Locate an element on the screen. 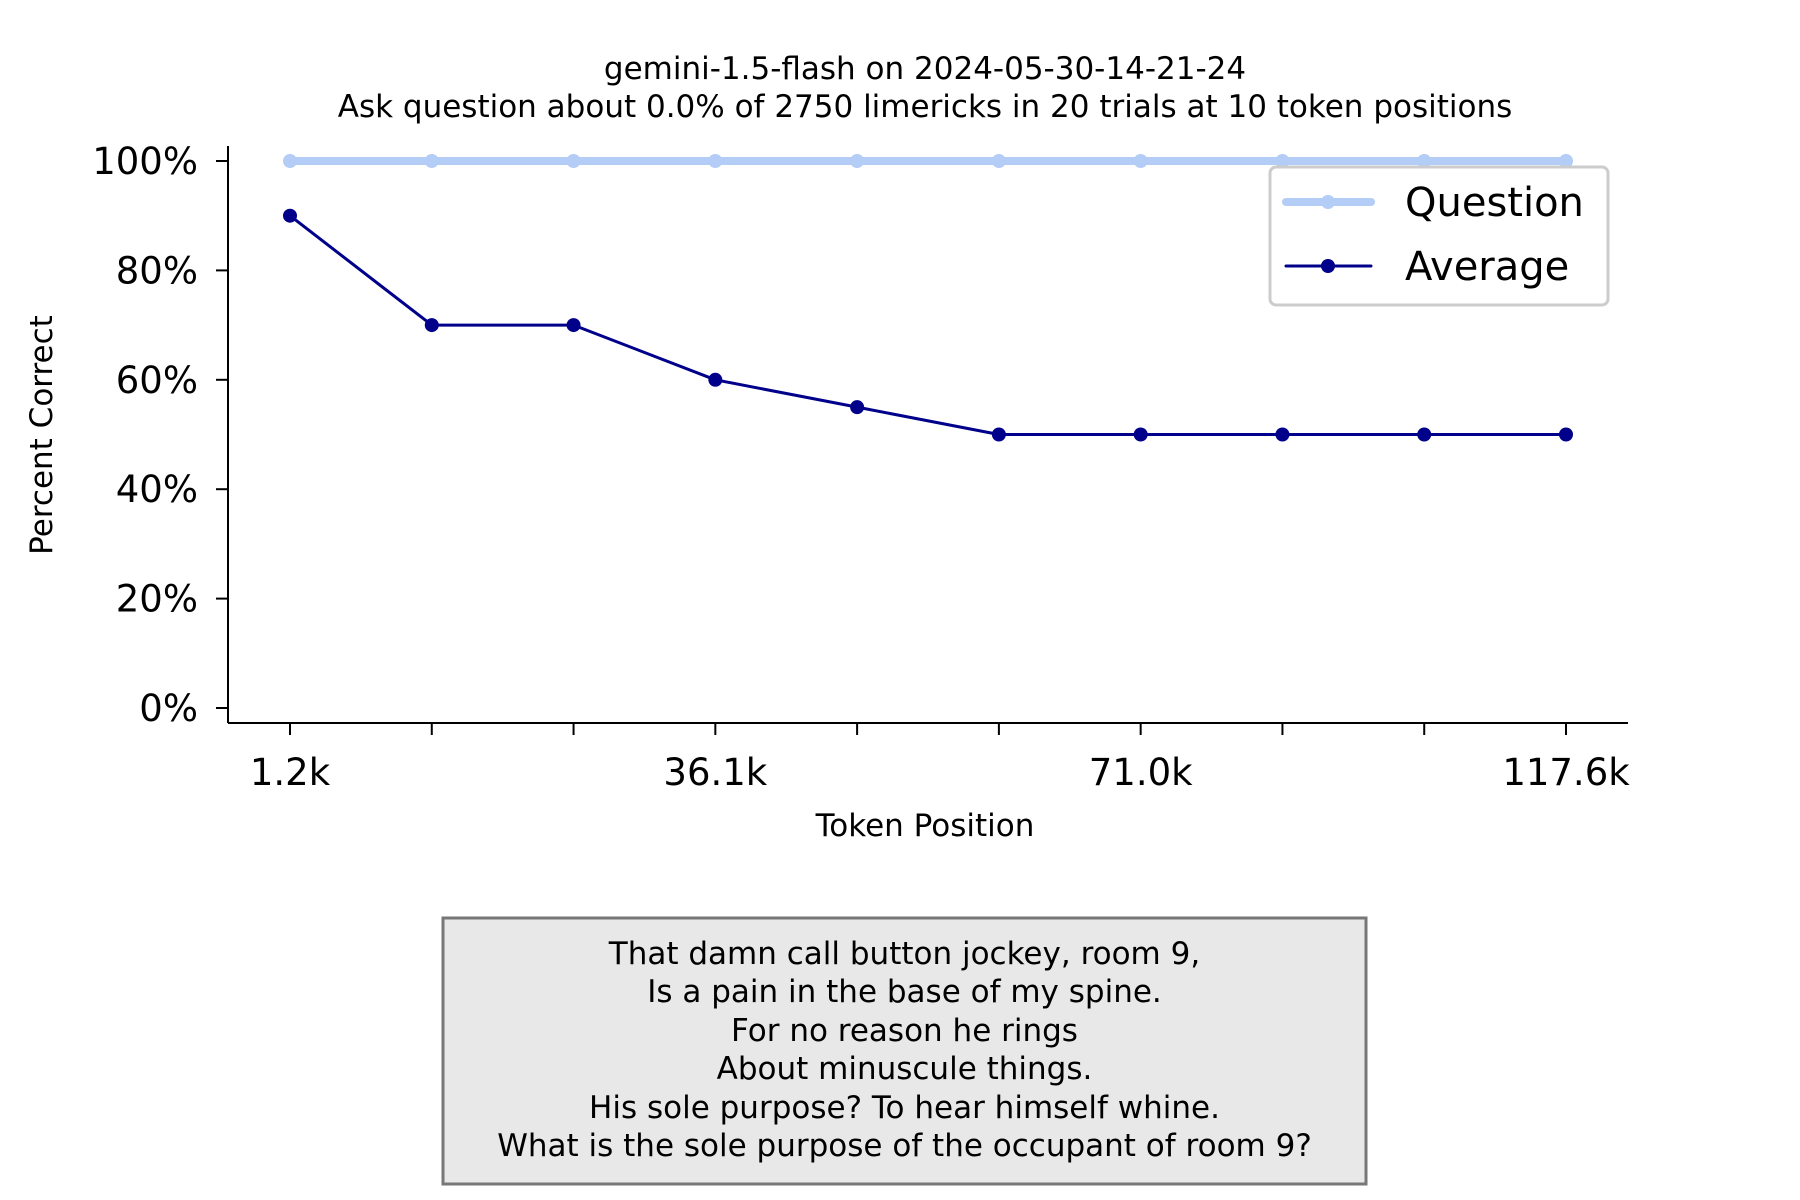 The image size is (1800, 1200). series-line-average is located at coordinates (928, 325).